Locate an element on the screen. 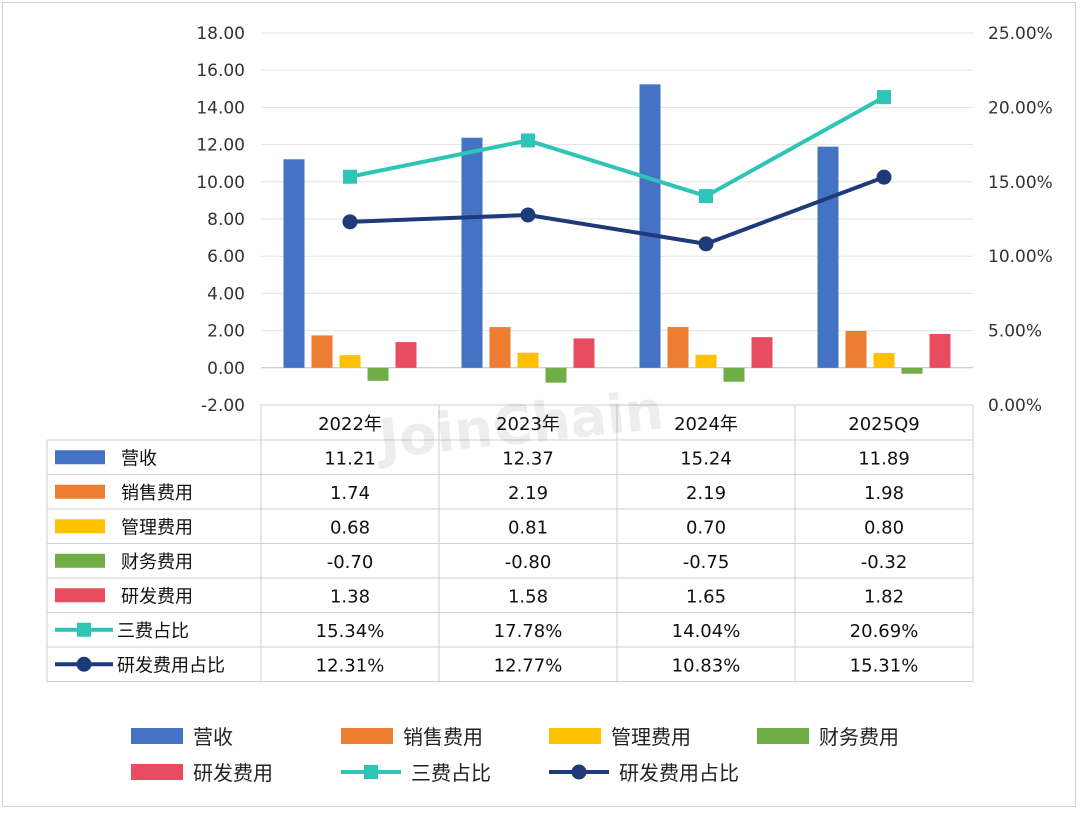 The width and height of the screenshot is (1080, 815). right-axis-tick-label: 20.00% is located at coordinates (1020, 108).